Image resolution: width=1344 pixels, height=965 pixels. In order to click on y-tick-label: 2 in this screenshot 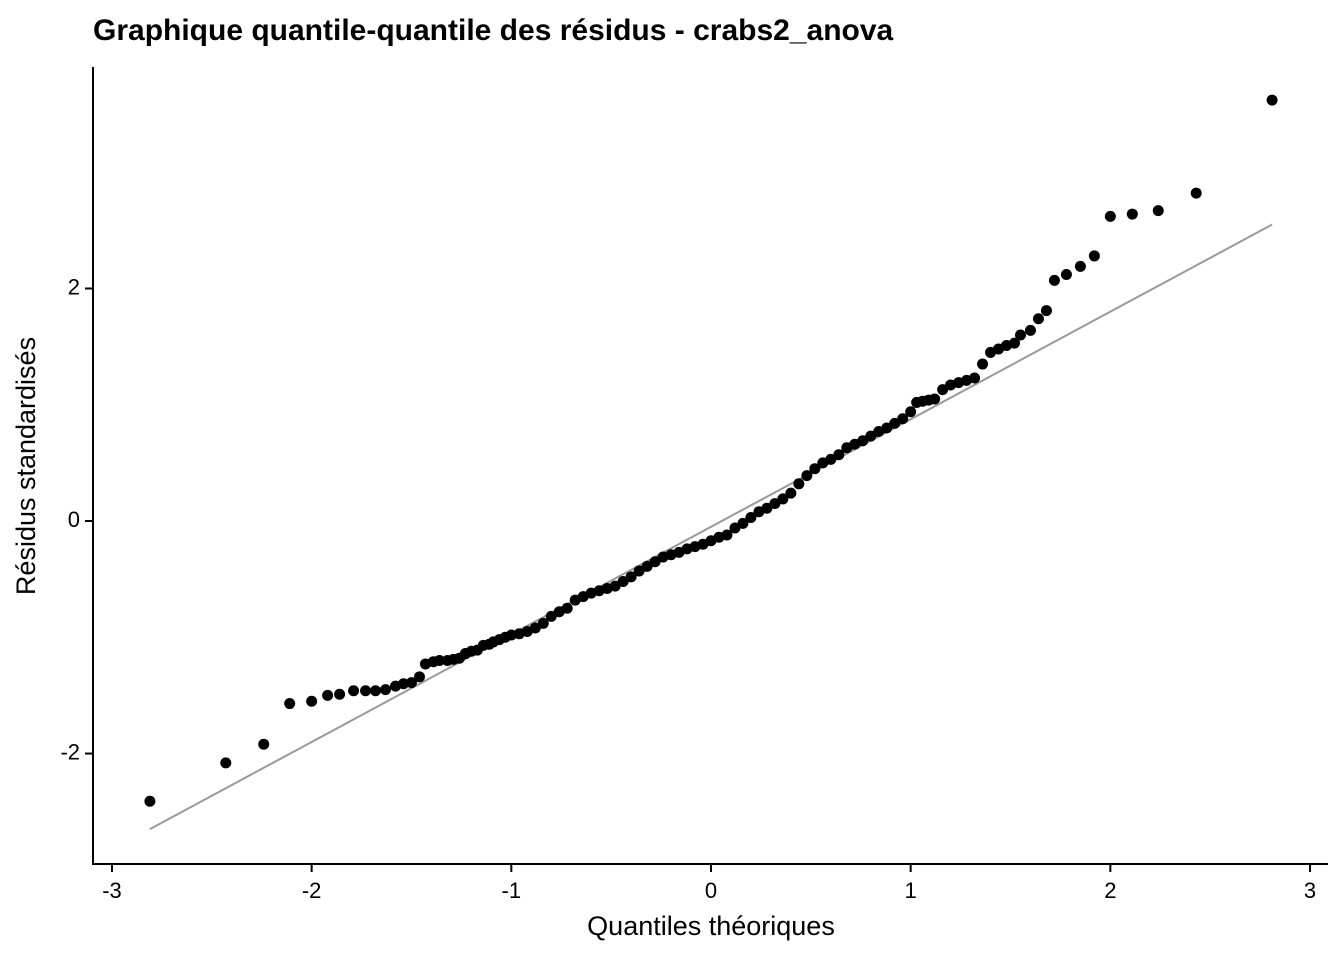, I will do `click(74, 286)`.